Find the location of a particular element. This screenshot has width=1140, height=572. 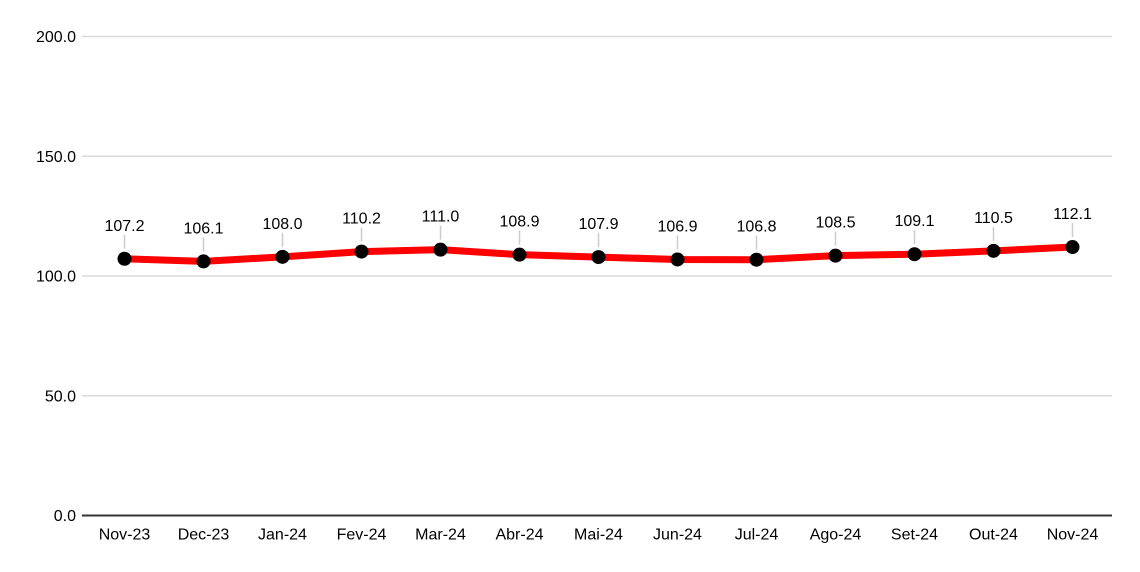

data-point-label: 110.5 is located at coordinates (993, 218).